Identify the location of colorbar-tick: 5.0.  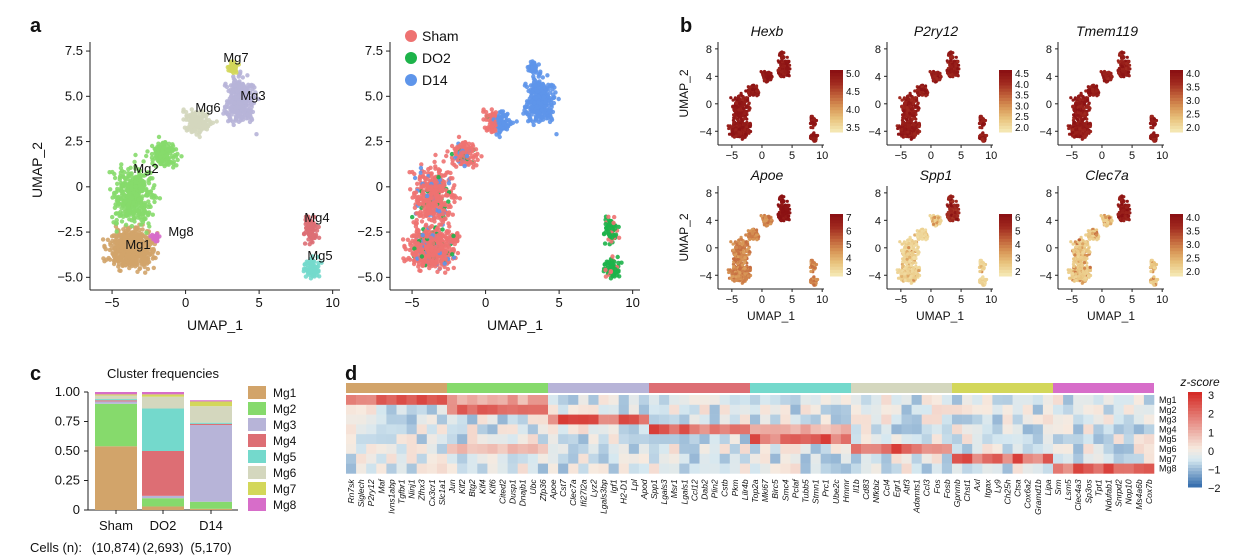
(853, 74).